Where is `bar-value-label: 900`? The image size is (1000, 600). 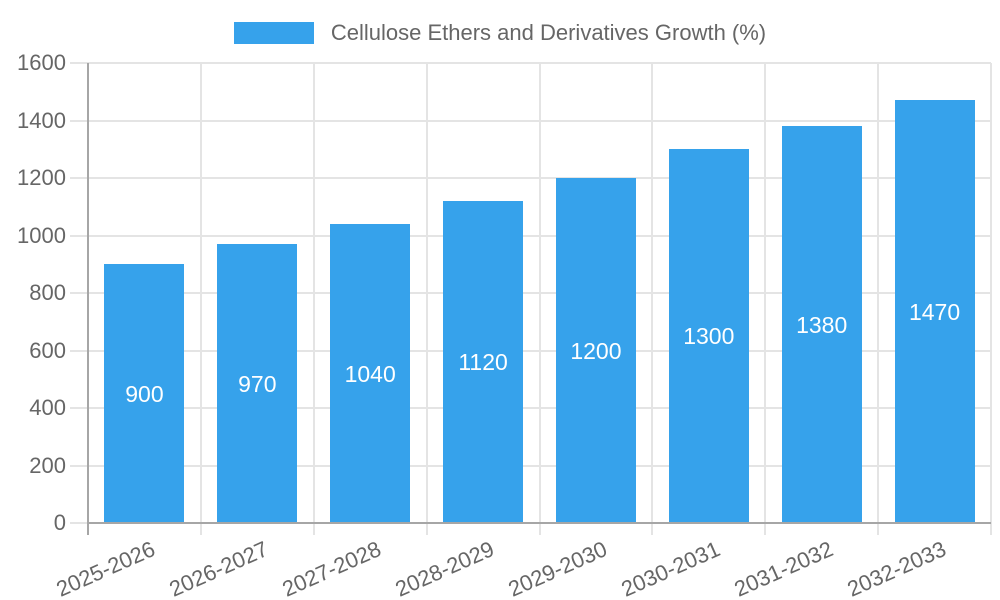 bar-value-label: 900 is located at coordinates (144, 393).